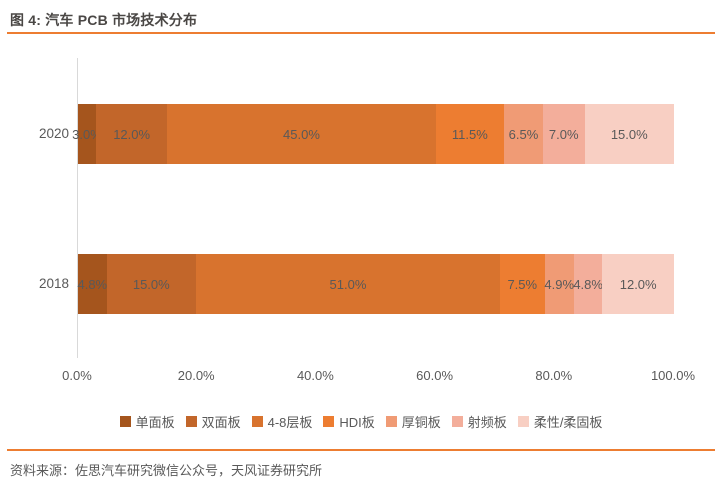  What do you see at coordinates (196, 375) in the screenshot?
I see `x-tick-label: 20.0%` at bounding box center [196, 375].